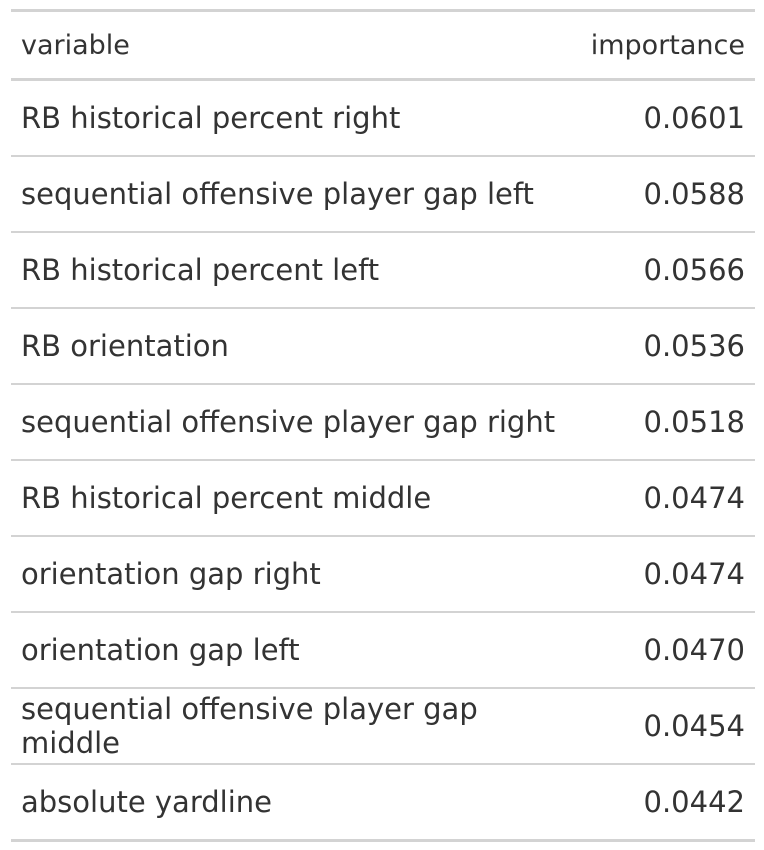 This screenshot has width=764, height=850. Describe the element at coordinates (296, 497) in the screenshot. I see `cell-variable: RB historical percent middle` at that location.